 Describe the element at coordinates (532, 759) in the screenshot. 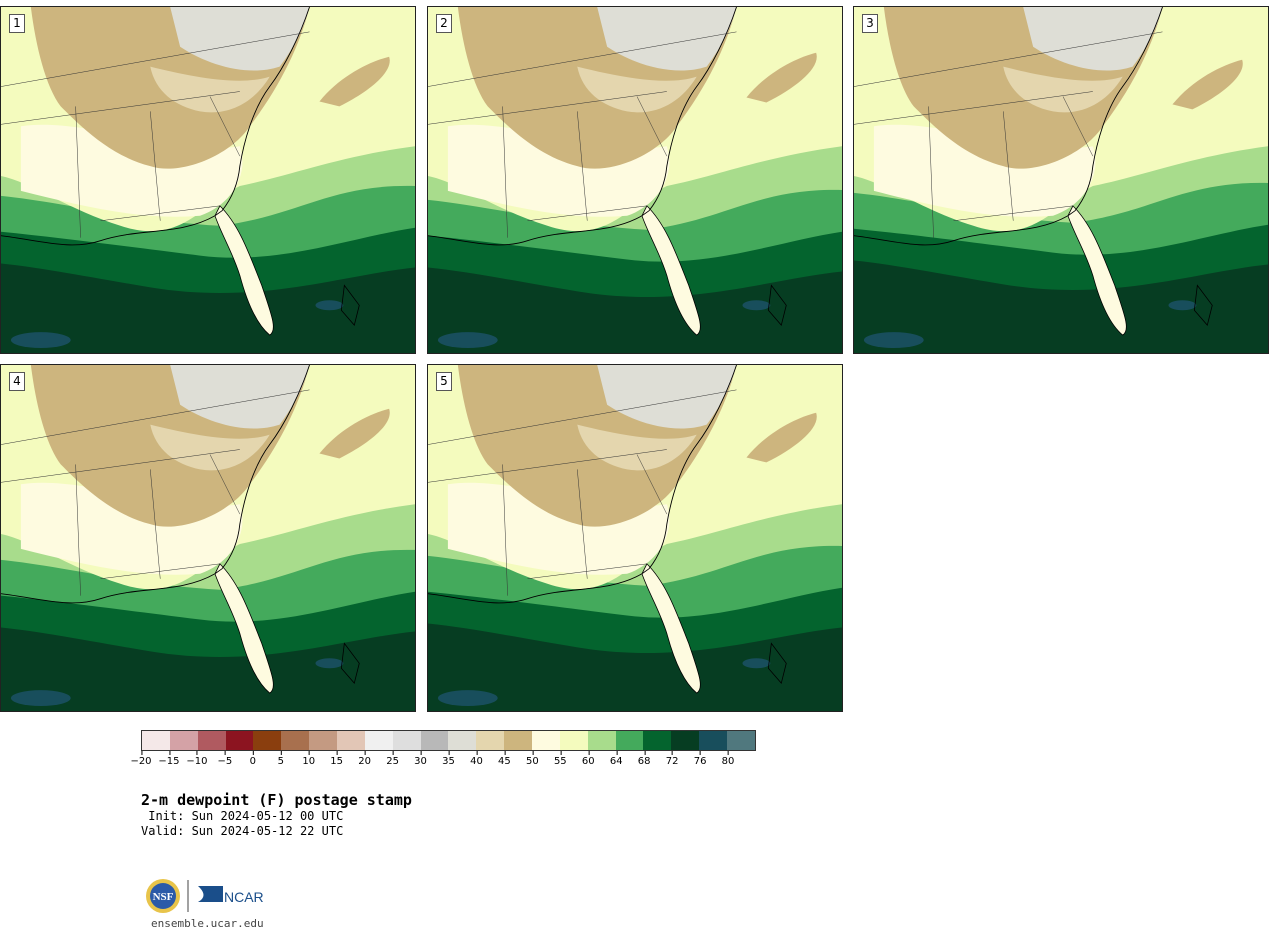

I see `colorbar-tick-label: 50` at that location.